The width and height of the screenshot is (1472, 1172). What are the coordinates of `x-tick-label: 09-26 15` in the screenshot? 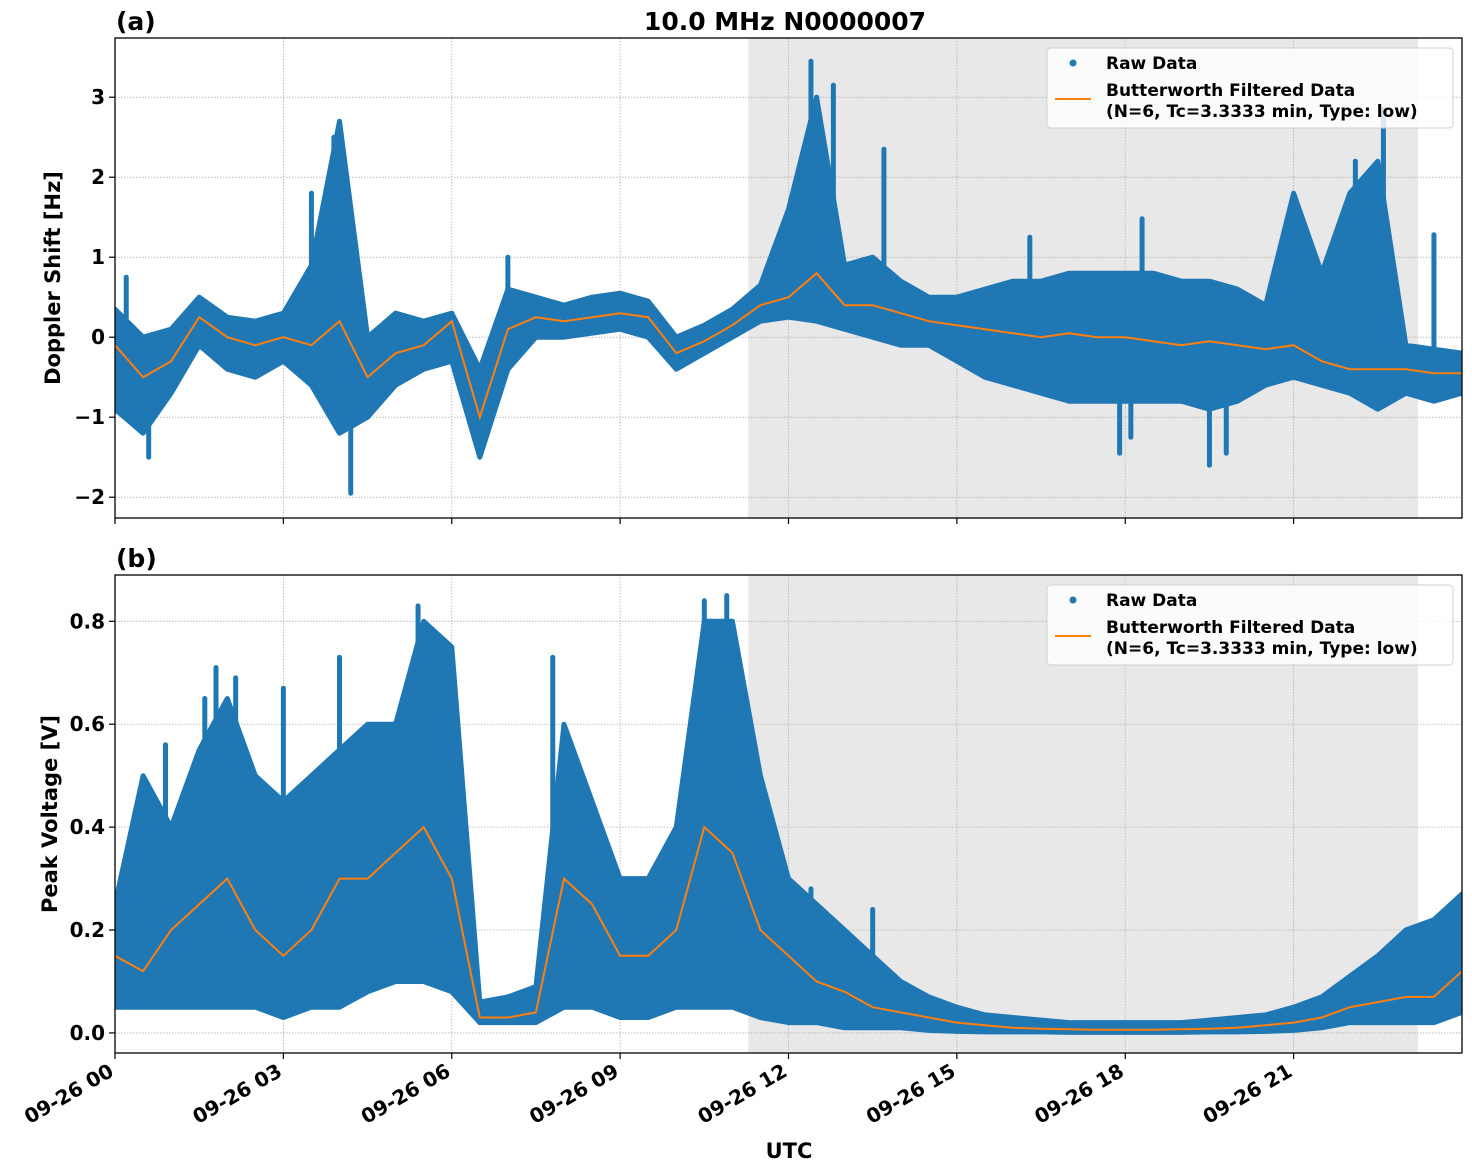 It's located at (911, 1094).